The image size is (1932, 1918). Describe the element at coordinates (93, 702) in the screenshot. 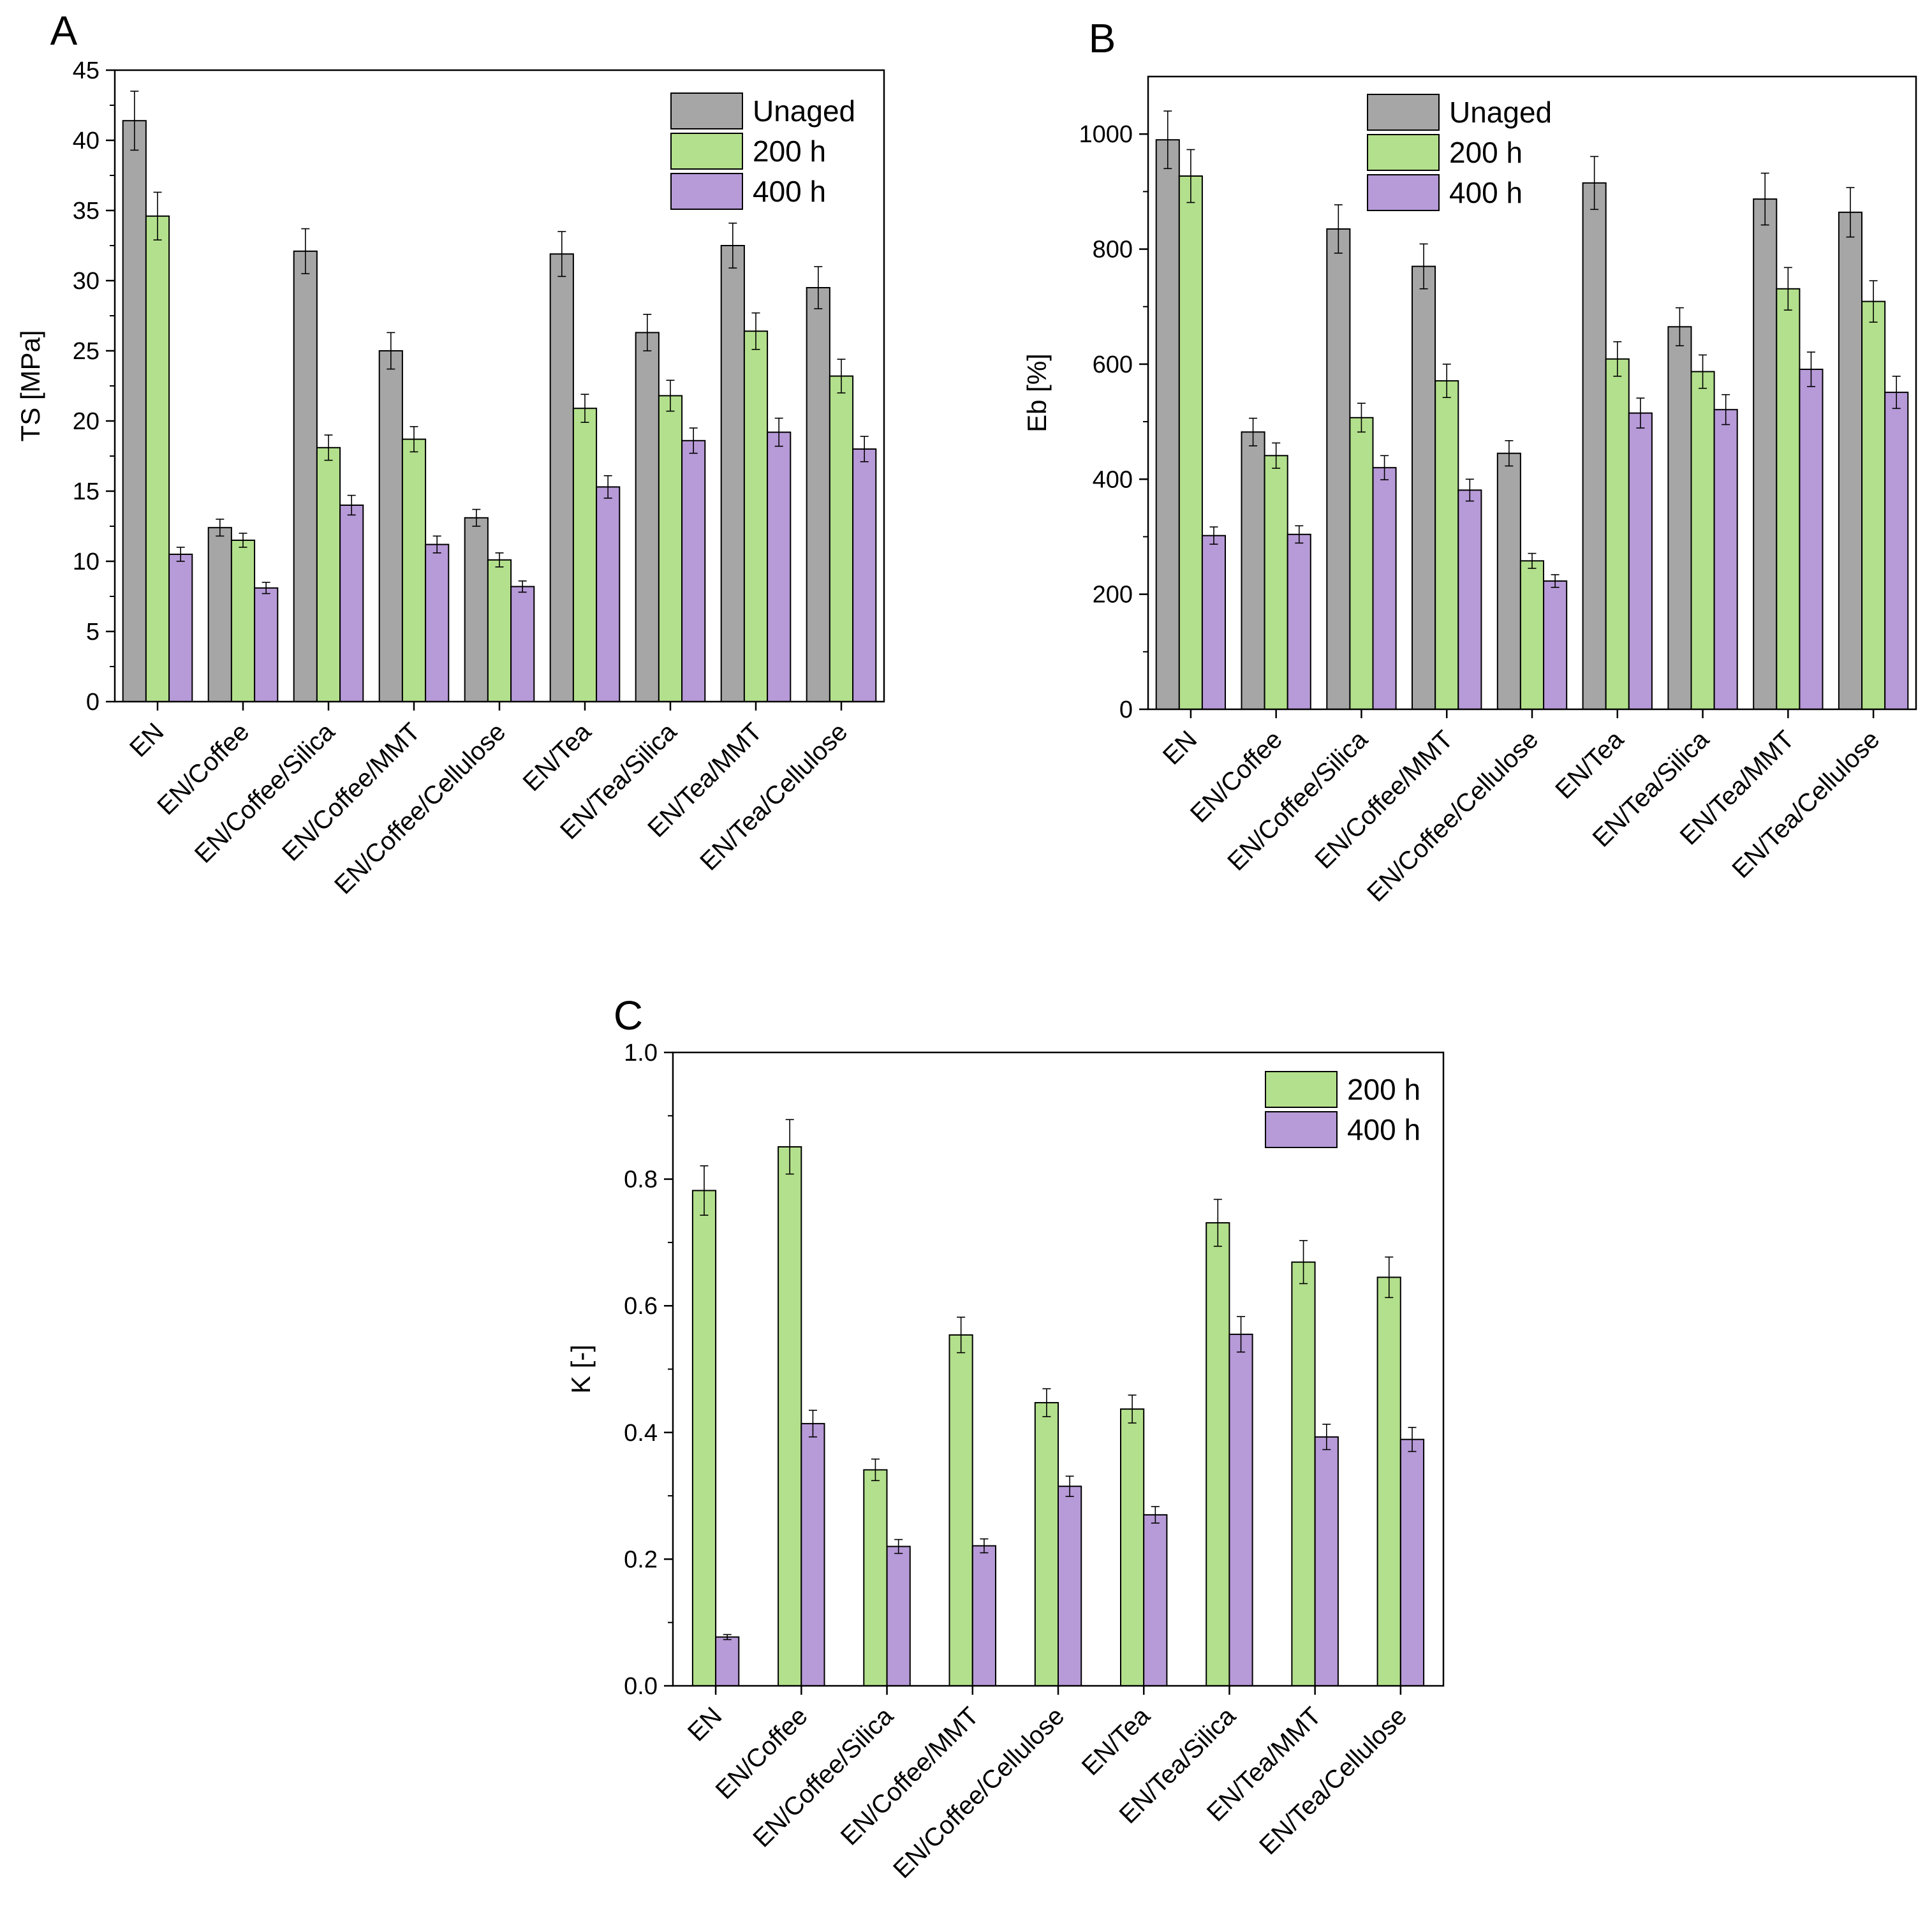

I see `y-tick-label-a-0: 0` at that location.